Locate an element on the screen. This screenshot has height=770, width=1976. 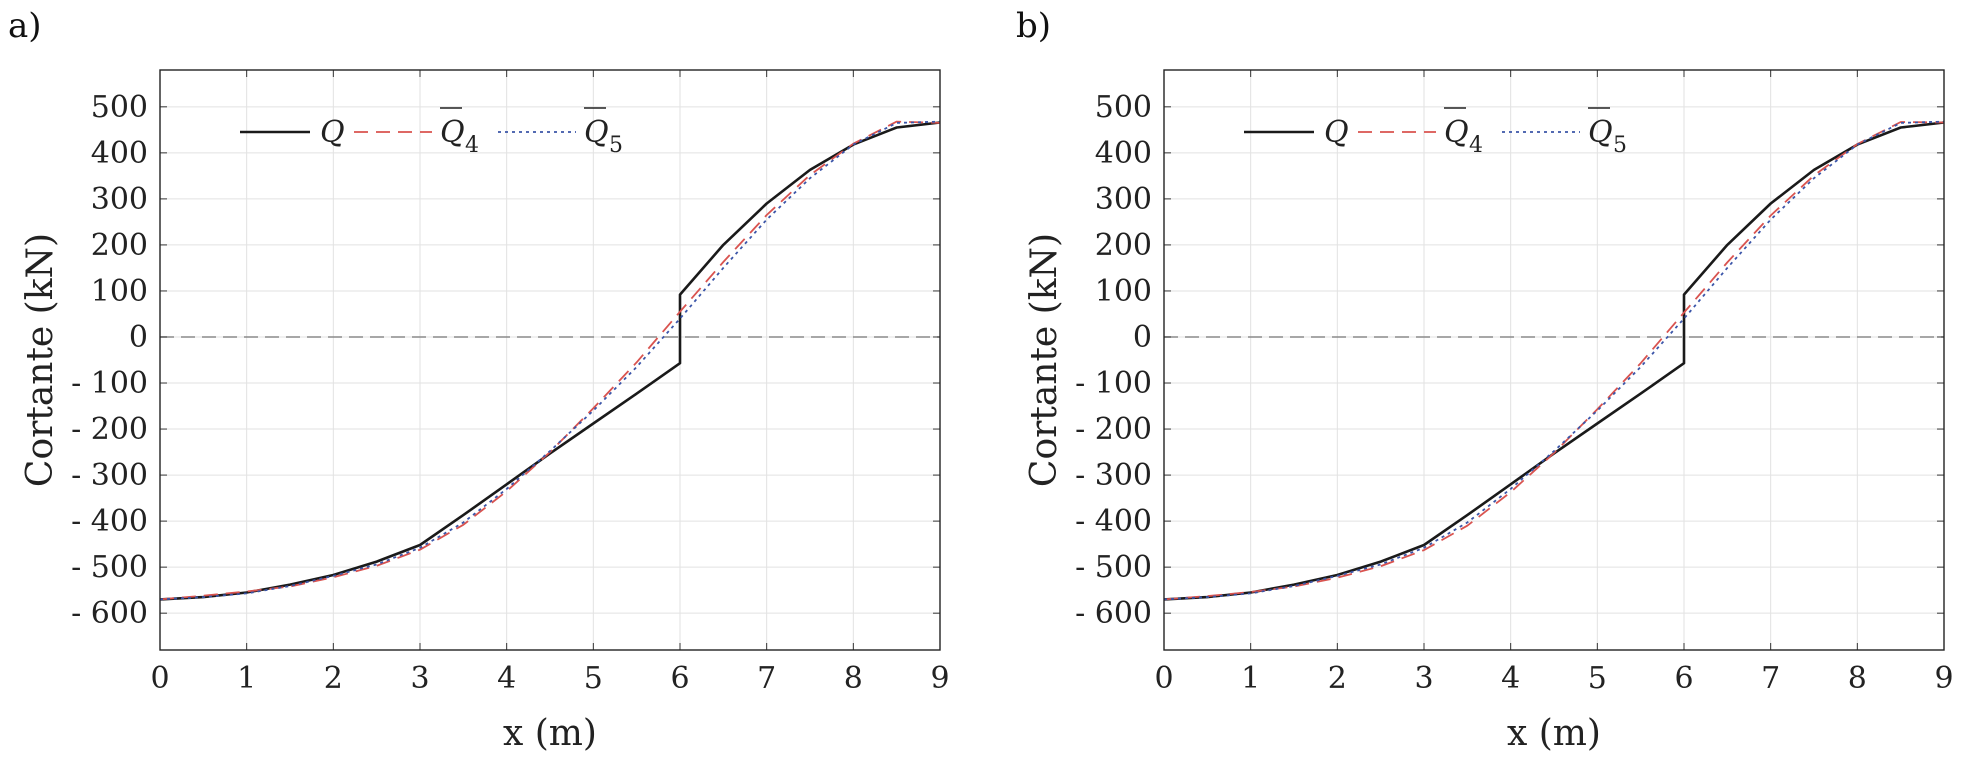
panel-label: a) is located at coordinates (25, 26).